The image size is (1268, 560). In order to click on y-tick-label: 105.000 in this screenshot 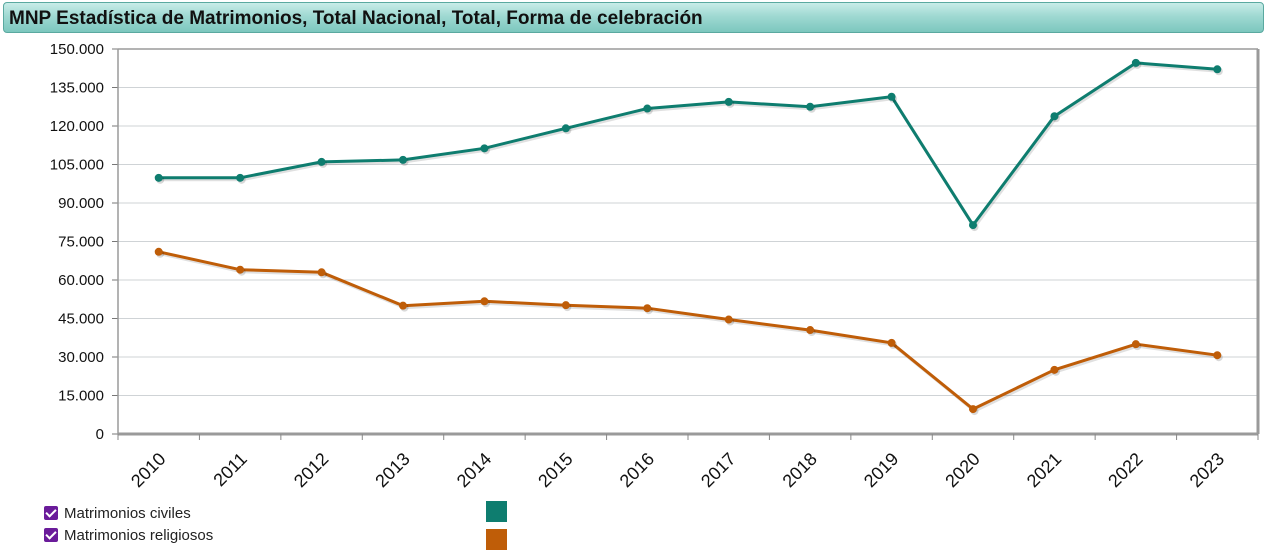, I will do `click(77, 165)`.